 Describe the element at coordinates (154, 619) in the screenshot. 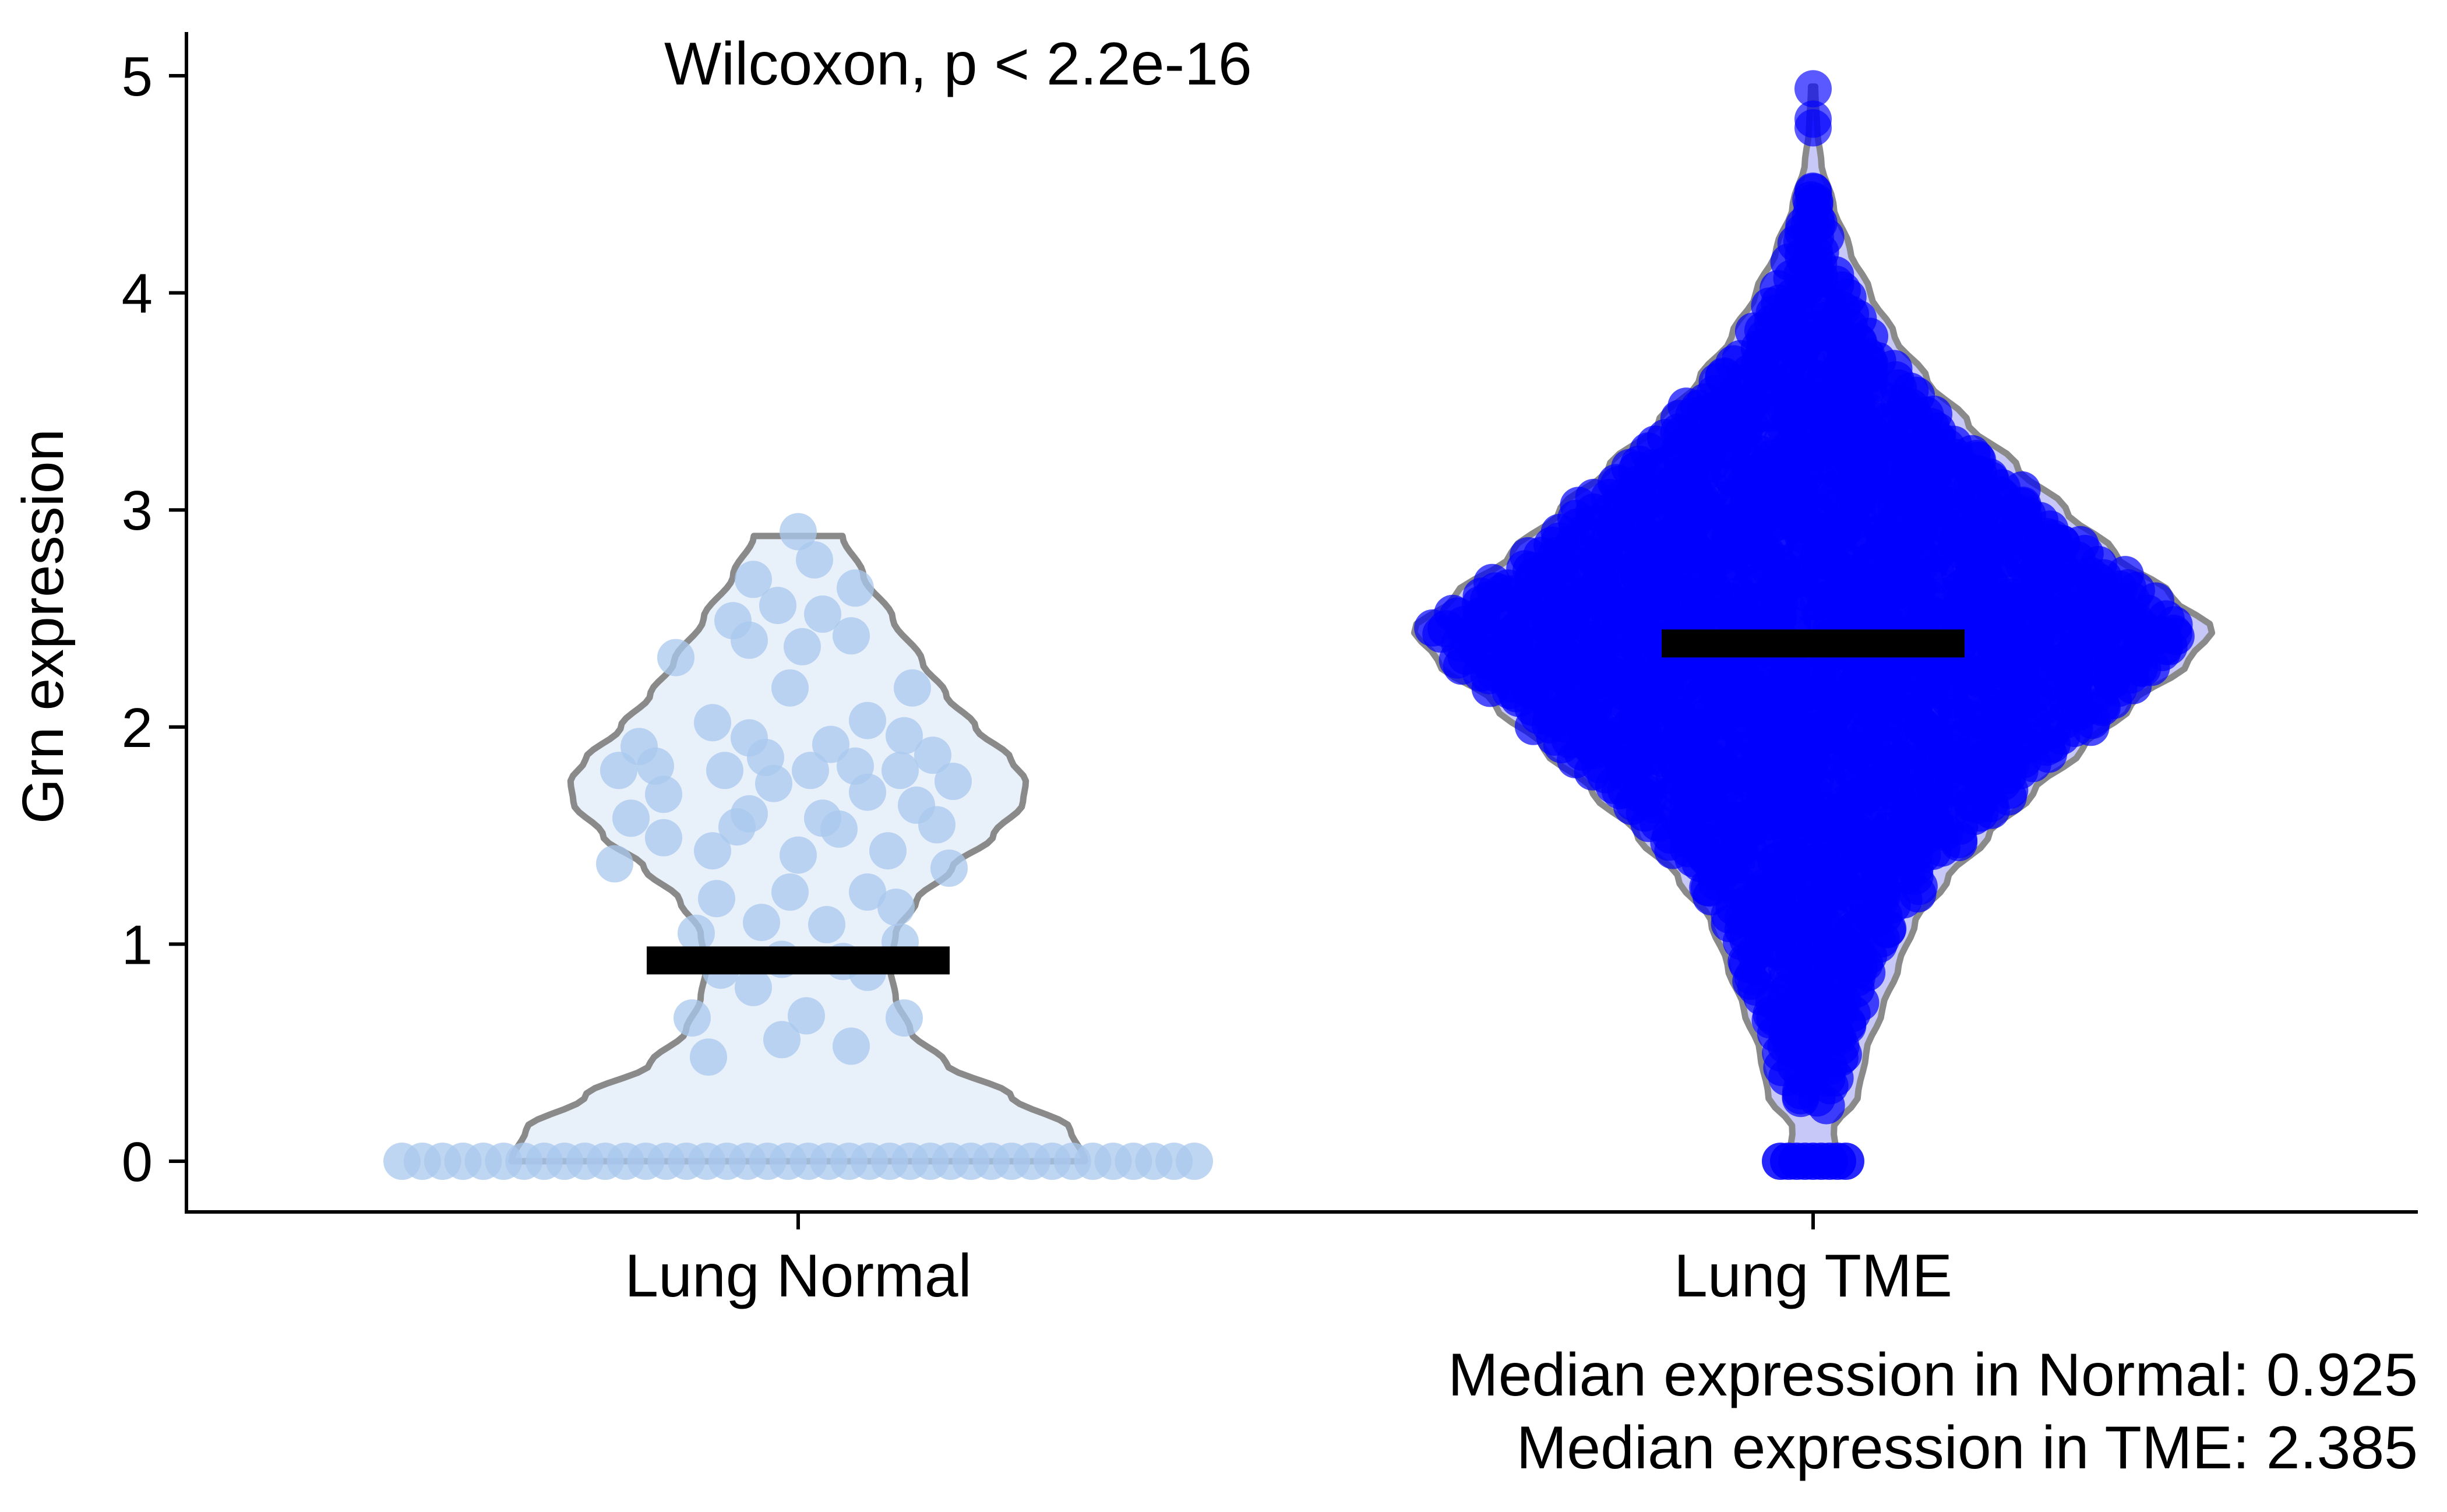

I see `y-axis-ticks: 0 1 2 3 4 5` at that location.